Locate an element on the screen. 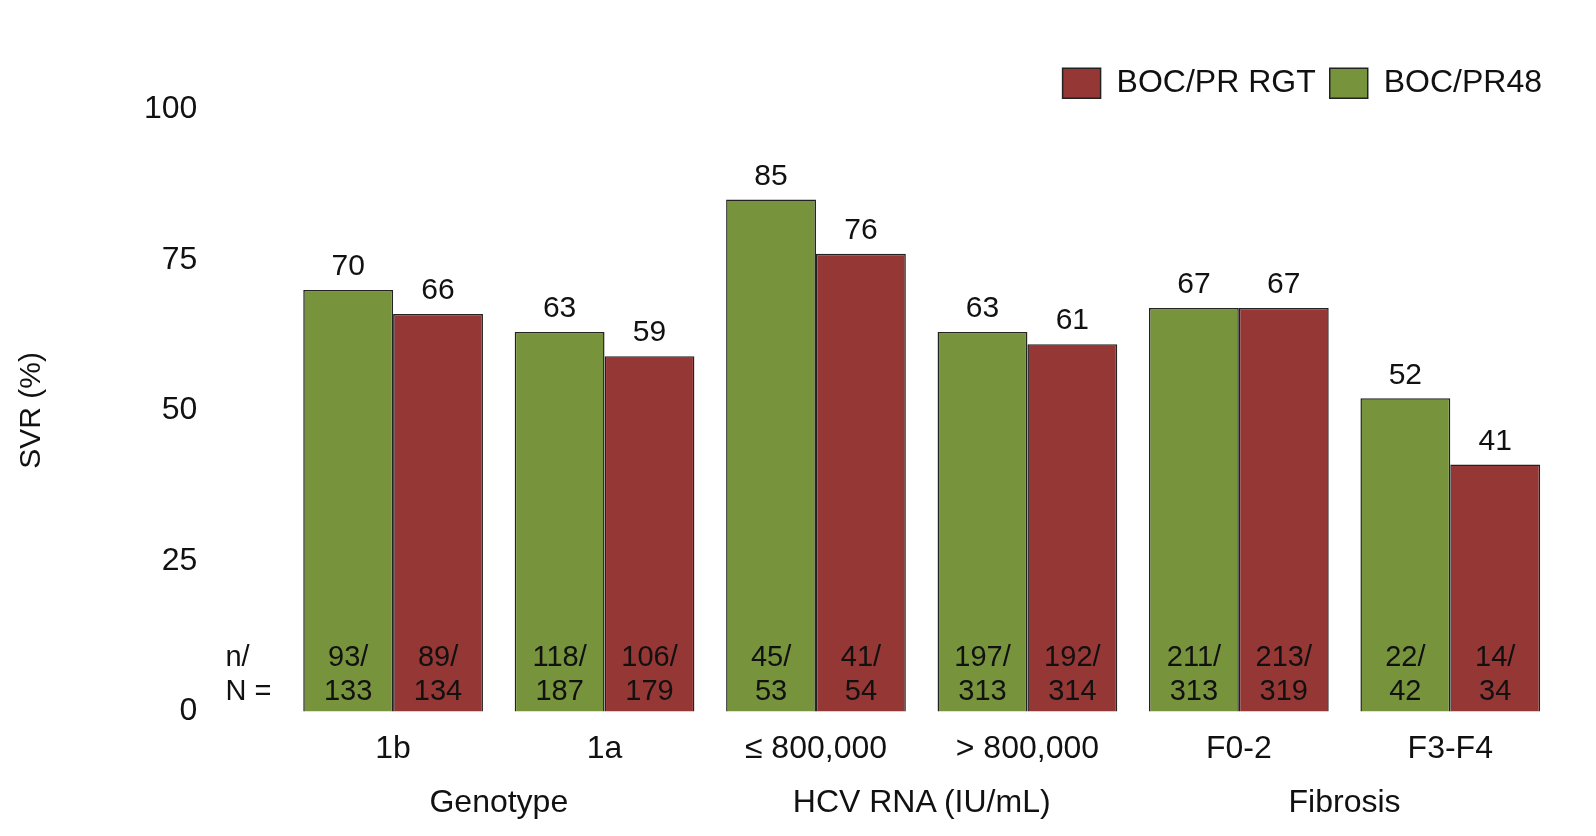 This screenshot has width=1596, height=836. y-tick-label: 50 is located at coordinates (179, 408).